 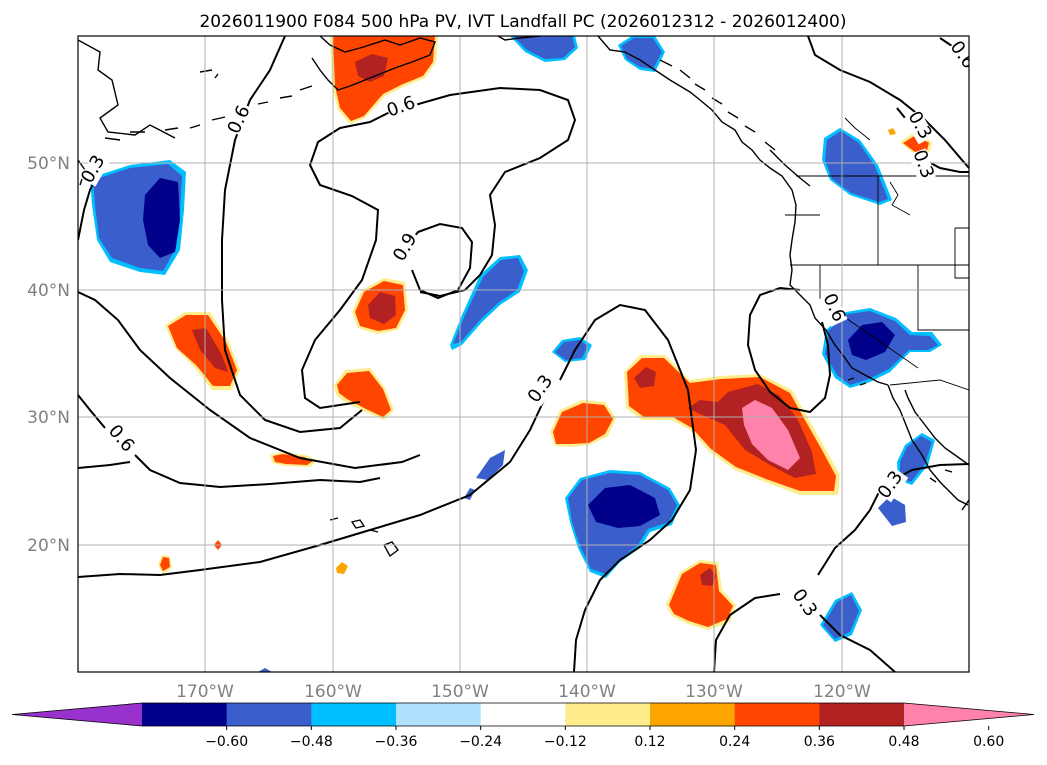 I want to click on contour-0.3-south, so click(x=849, y=532).